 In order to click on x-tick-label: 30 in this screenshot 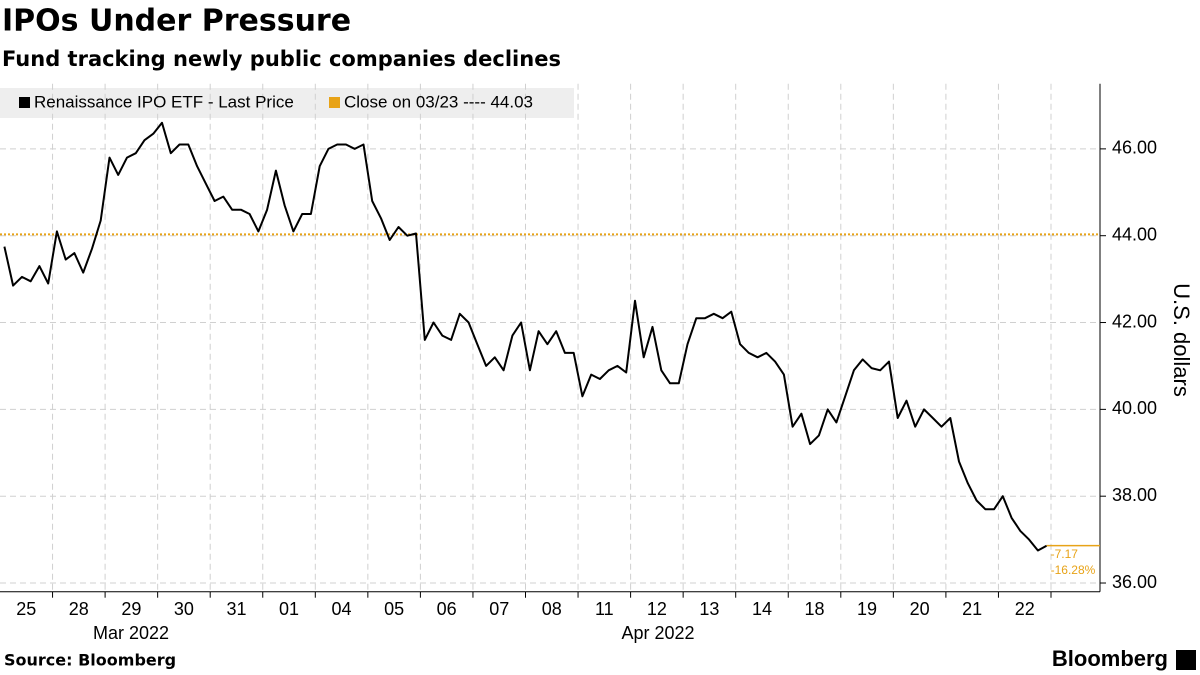, I will do `click(184, 609)`.